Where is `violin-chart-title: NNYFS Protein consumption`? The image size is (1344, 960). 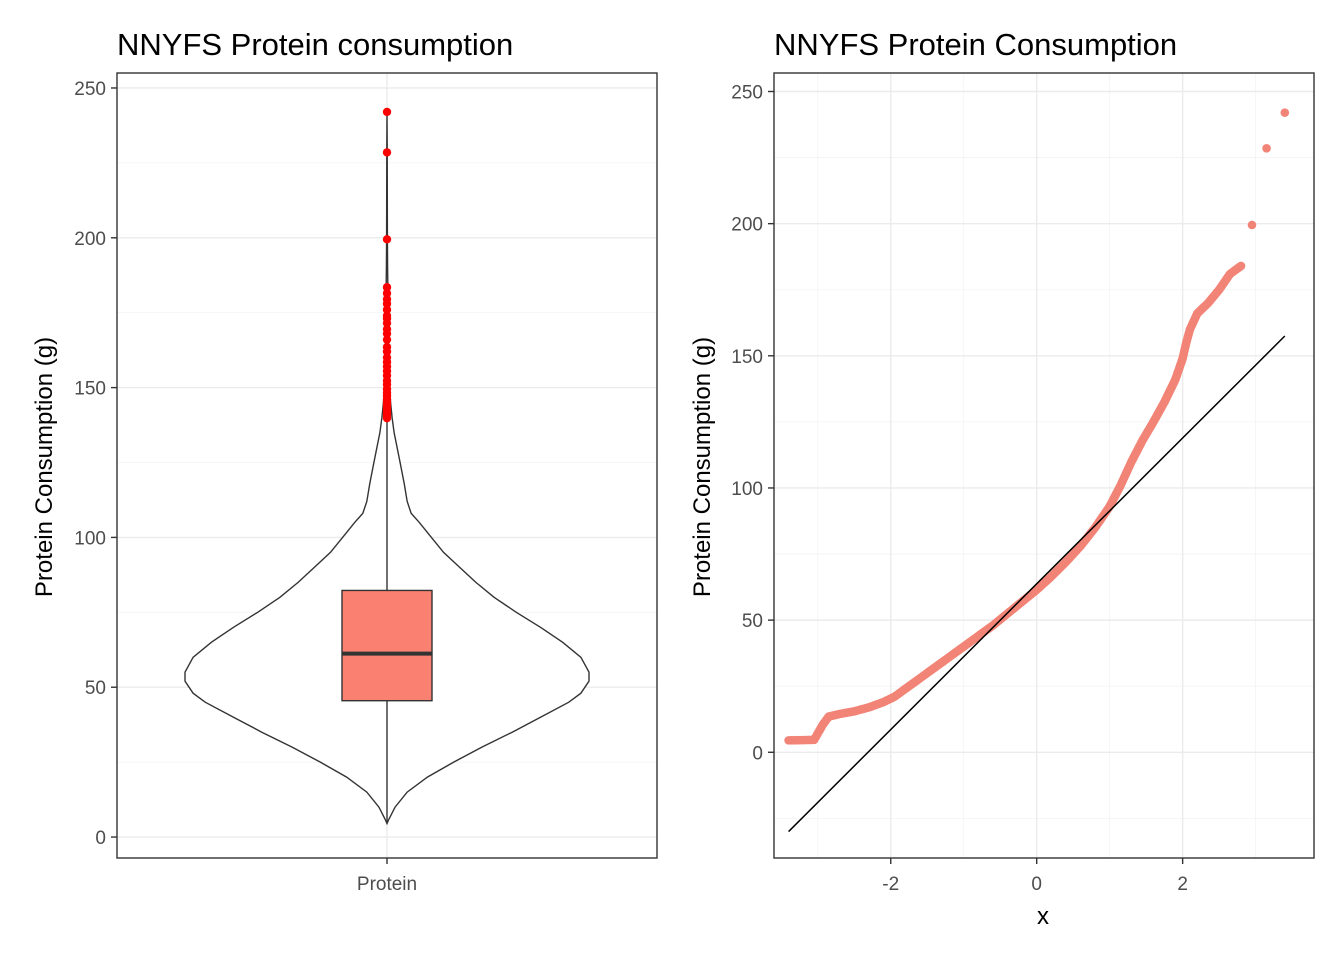
violin-chart-title: NNYFS Protein consumption is located at coordinates (315, 44).